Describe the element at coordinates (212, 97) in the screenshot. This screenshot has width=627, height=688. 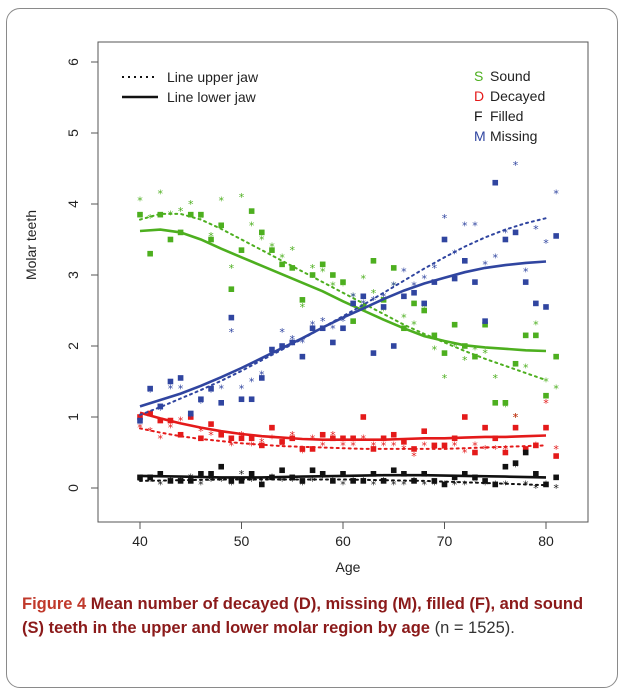
I see `legend-line-lower-label: Line lower jaw` at that location.